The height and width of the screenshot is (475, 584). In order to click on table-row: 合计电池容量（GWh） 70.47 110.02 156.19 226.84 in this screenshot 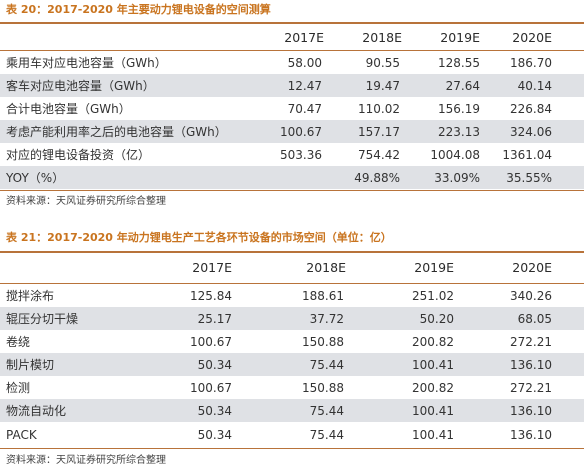, I will do `click(292, 108)`.